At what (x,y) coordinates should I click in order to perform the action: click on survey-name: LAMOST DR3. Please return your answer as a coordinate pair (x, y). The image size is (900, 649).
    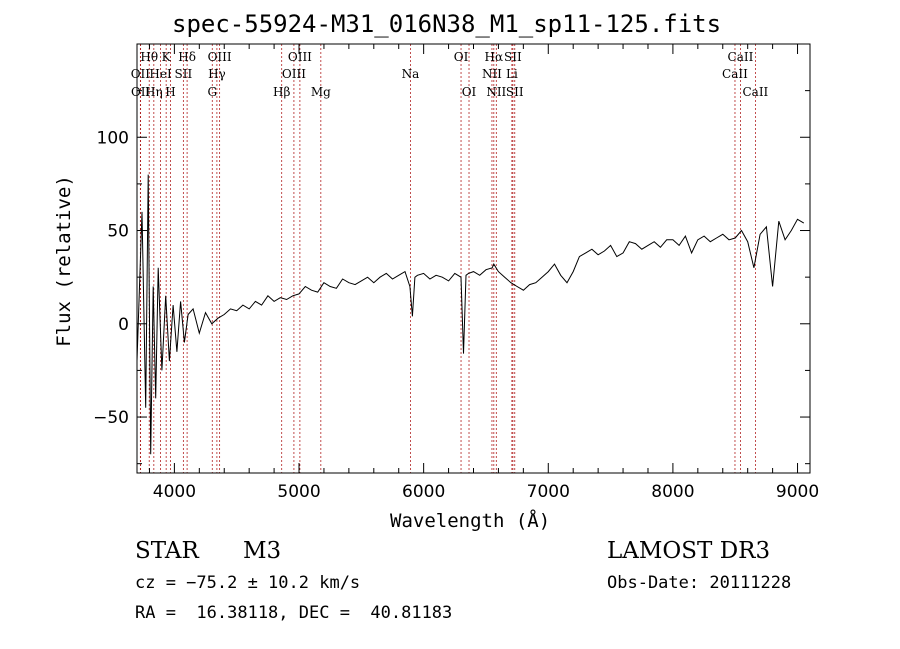
    Looking at the image, I should click on (689, 551).